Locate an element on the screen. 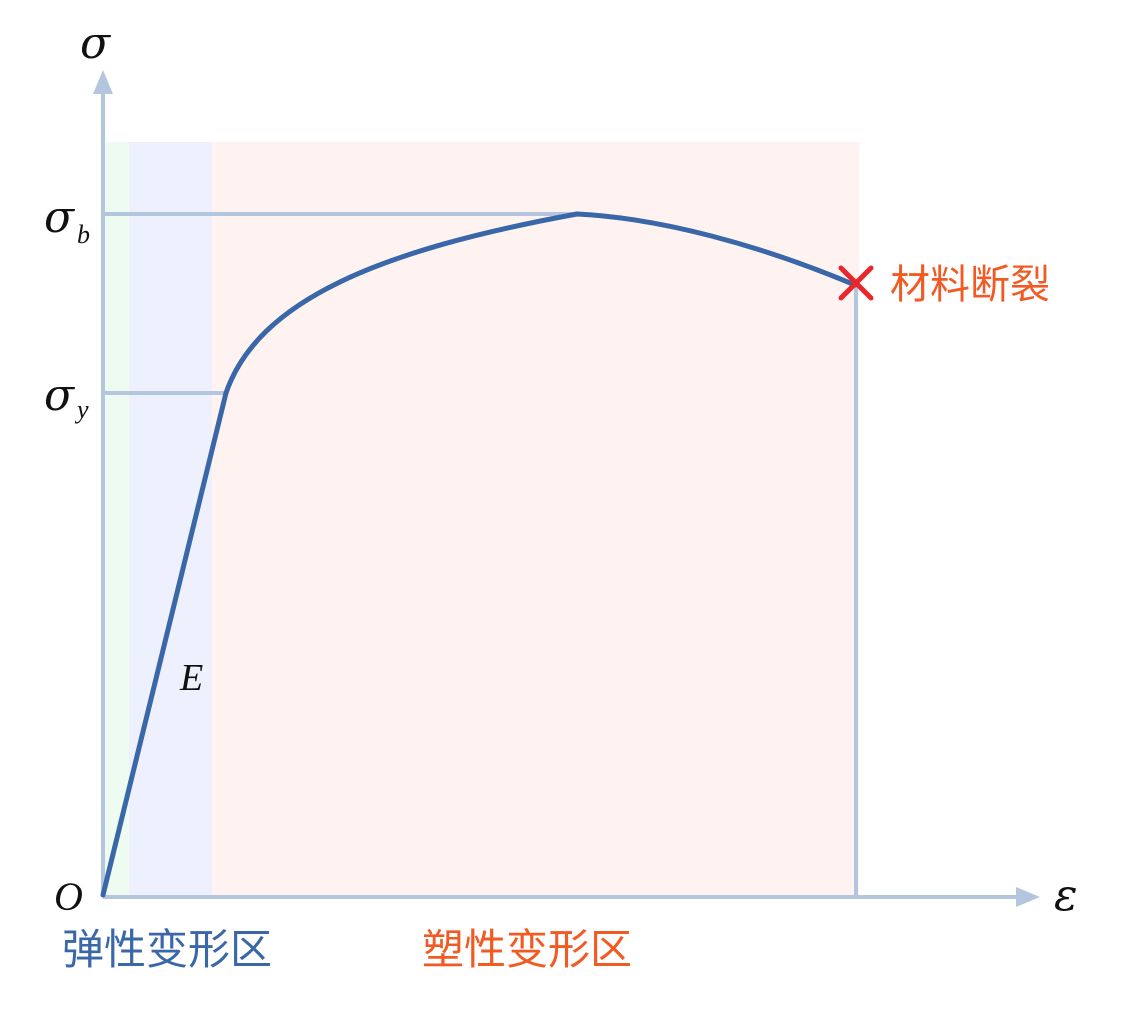  y-axis-label: σ is located at coordinates (96, 43).